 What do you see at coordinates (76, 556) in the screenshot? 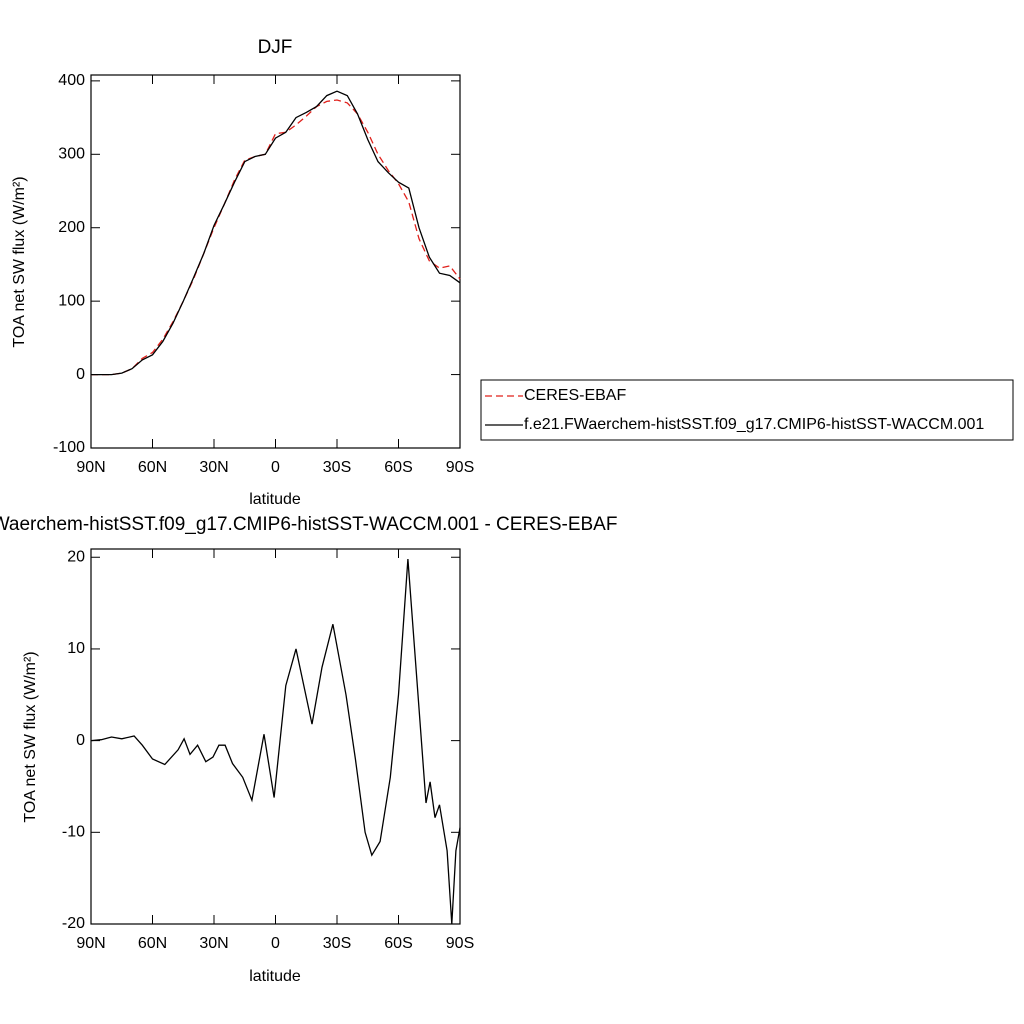
I see `y-tick-label: 20` at bounding box center [76, 556].